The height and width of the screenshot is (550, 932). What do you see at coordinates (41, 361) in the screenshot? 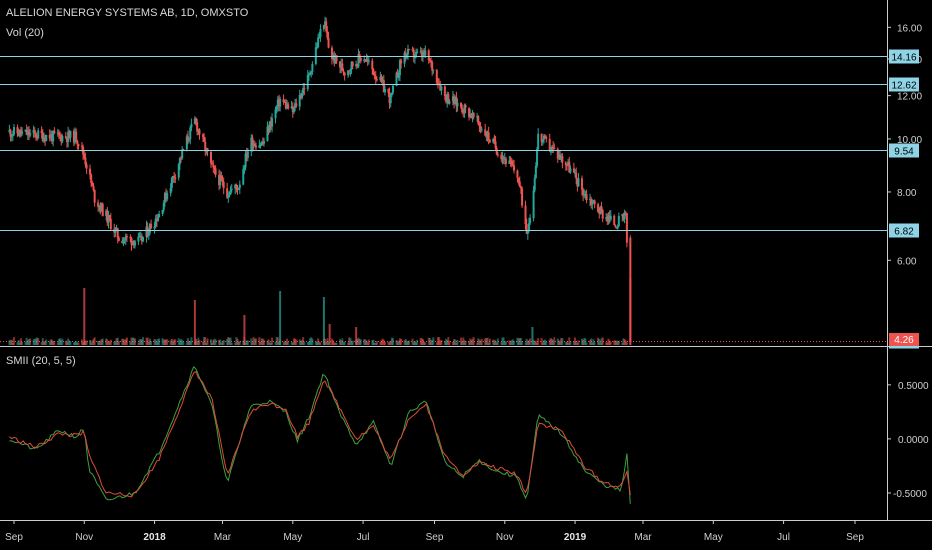
I see `smii-legend: SMII (20, 5, 5)` at bounding box center [41, 361].